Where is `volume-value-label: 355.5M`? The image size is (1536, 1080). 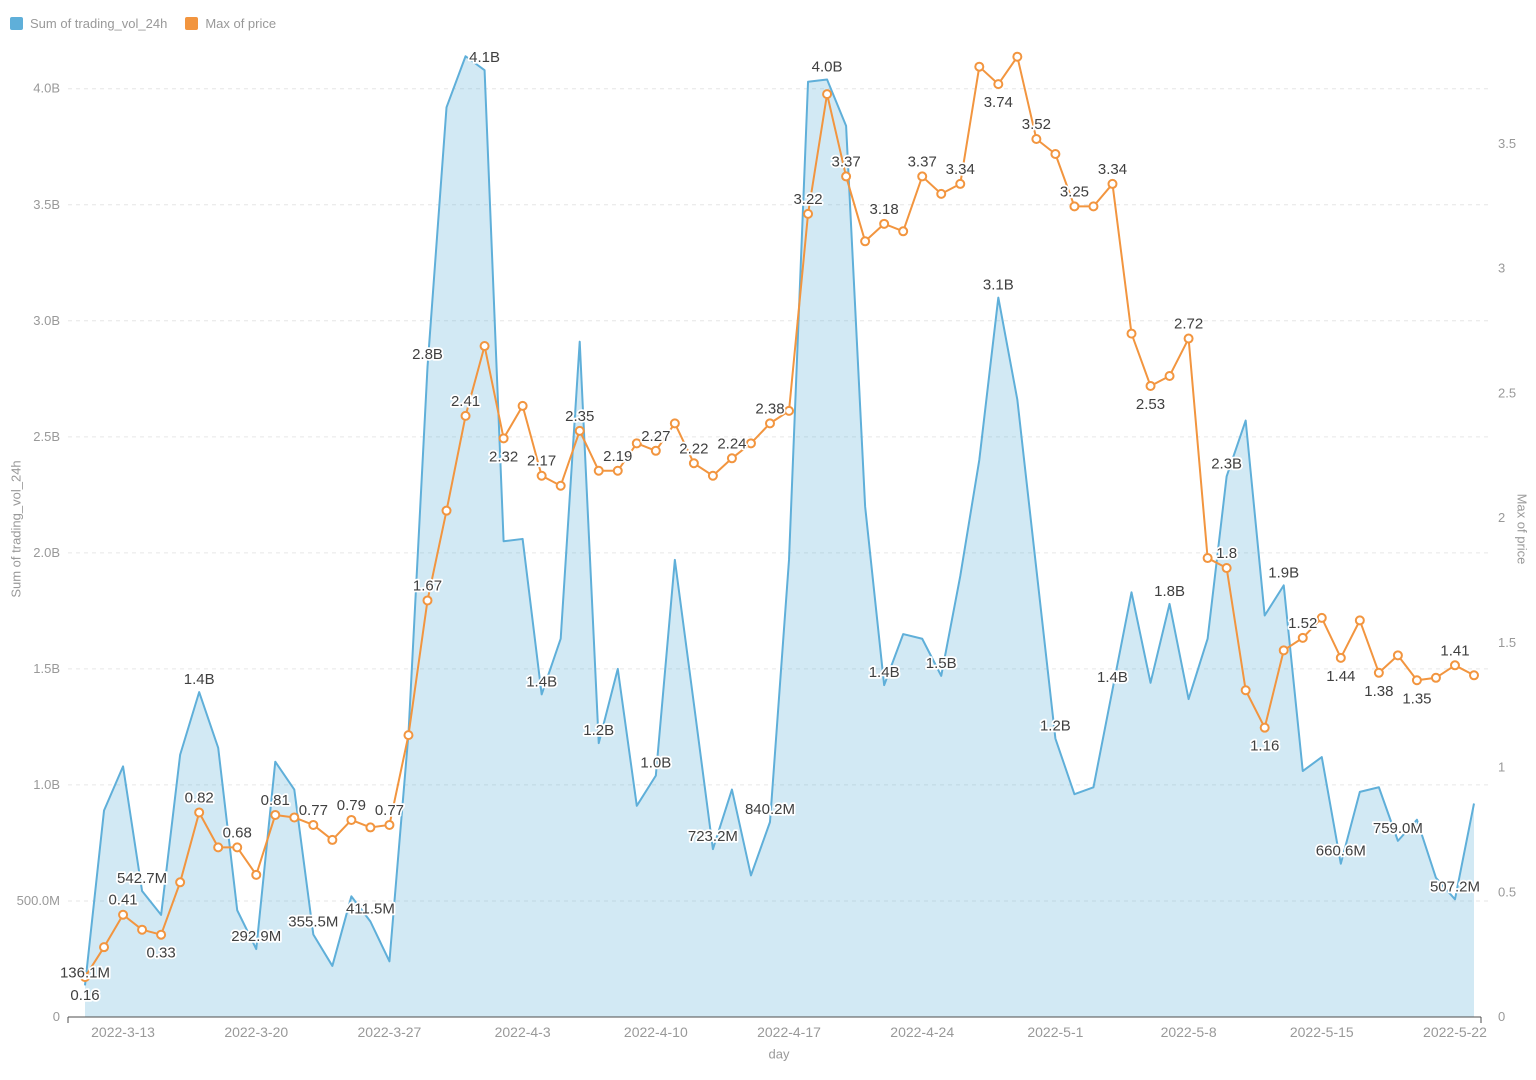
volume-value-label: 355.5M is located at coordinates (313, 922).